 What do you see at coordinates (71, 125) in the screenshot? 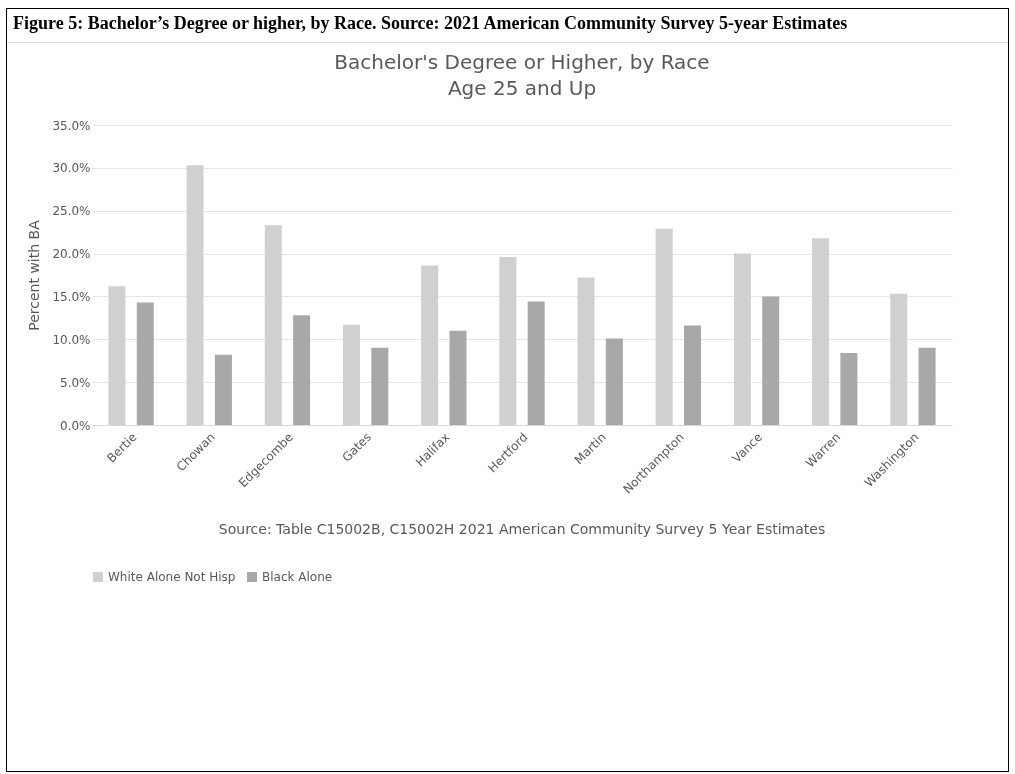
I see `y-tick-label: 35.0%` at bounding box center [71, 125].